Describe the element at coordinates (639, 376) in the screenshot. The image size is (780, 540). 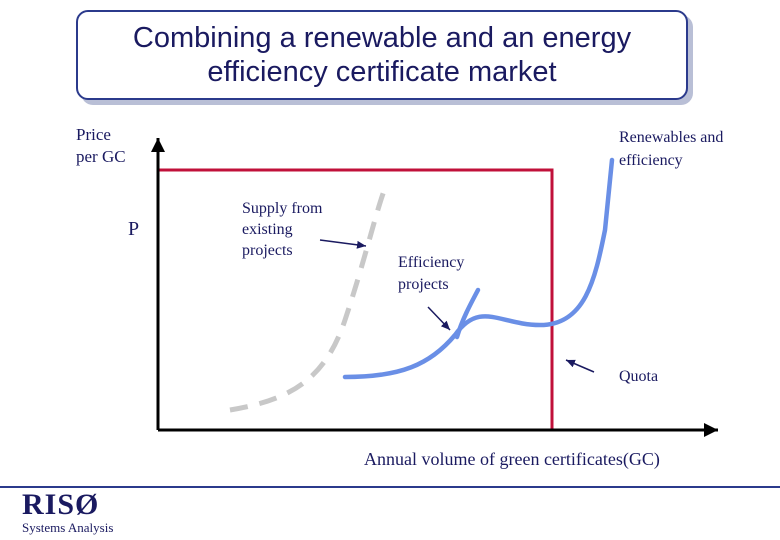
I see `quota-label: Quota` at that location.